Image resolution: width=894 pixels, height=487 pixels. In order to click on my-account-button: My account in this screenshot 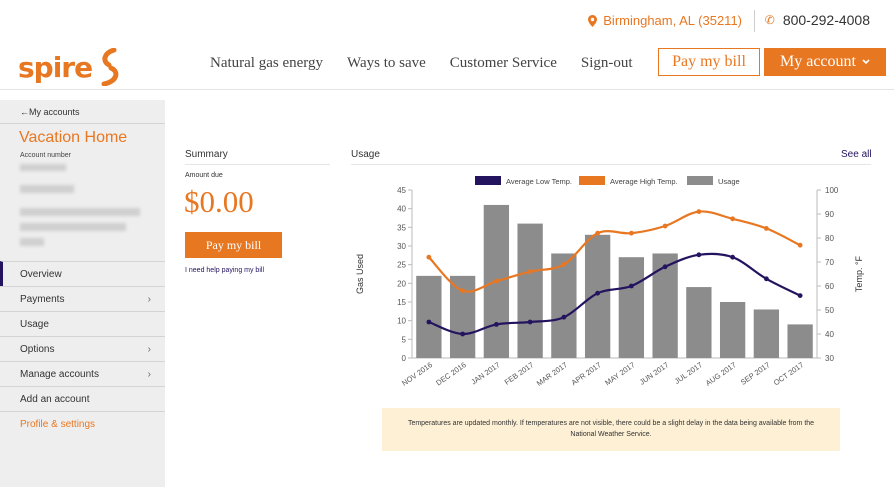, I will do `click(825, 62)`.